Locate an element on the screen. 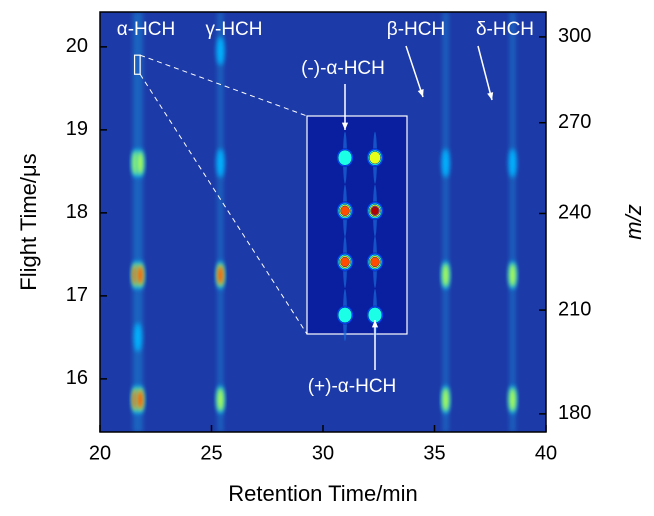 This screenshot has width=654, height=516. inset is located at coordinates (357, 225).